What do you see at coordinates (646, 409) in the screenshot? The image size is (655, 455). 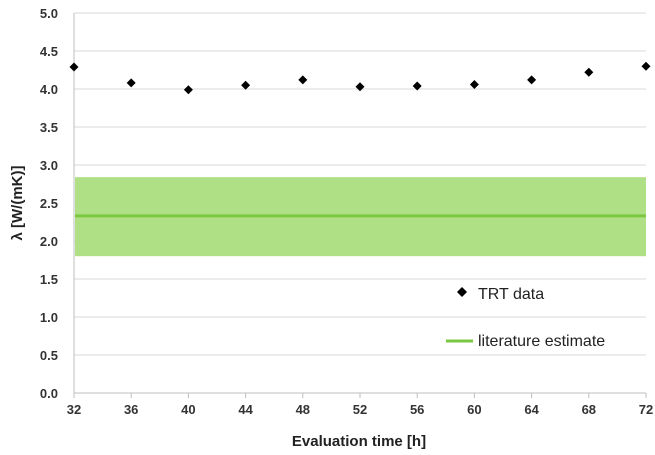 I see `x-tick-label: 72` at bounding box center [646, 409].